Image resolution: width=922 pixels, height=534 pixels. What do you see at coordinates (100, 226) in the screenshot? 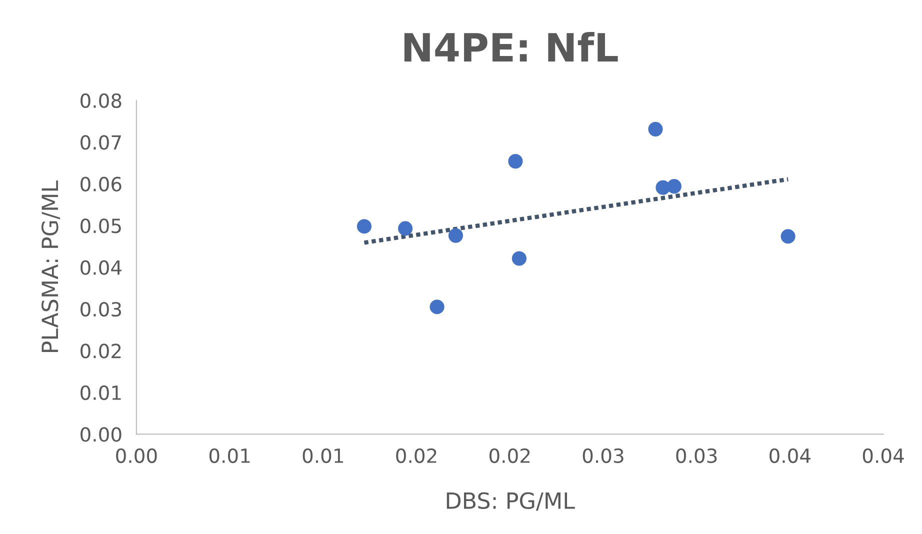
I see `y-tick-label: 0.05` at bounding box center [100, 226].